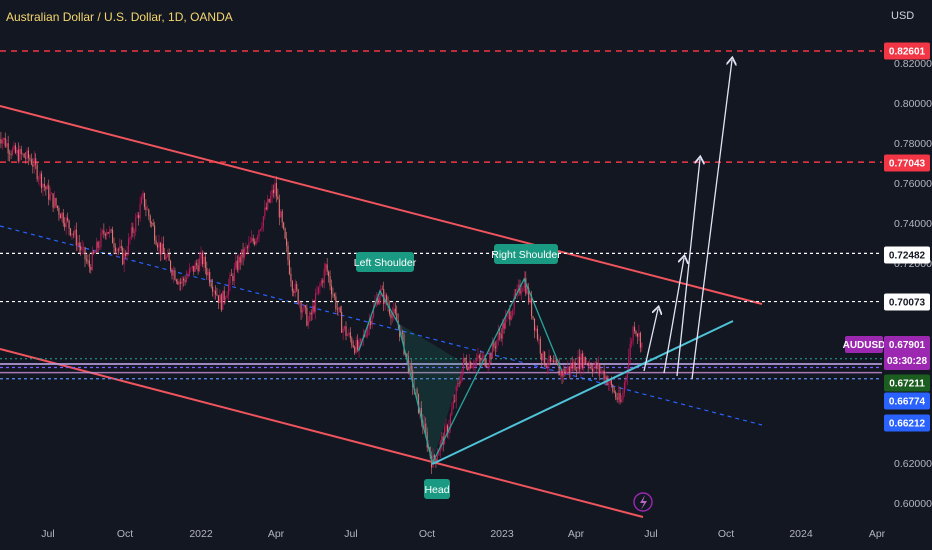  What do you see at coordinates (907, 353) in the screenshot?
I see `current-price-badge` at bounding box center [907, 353].